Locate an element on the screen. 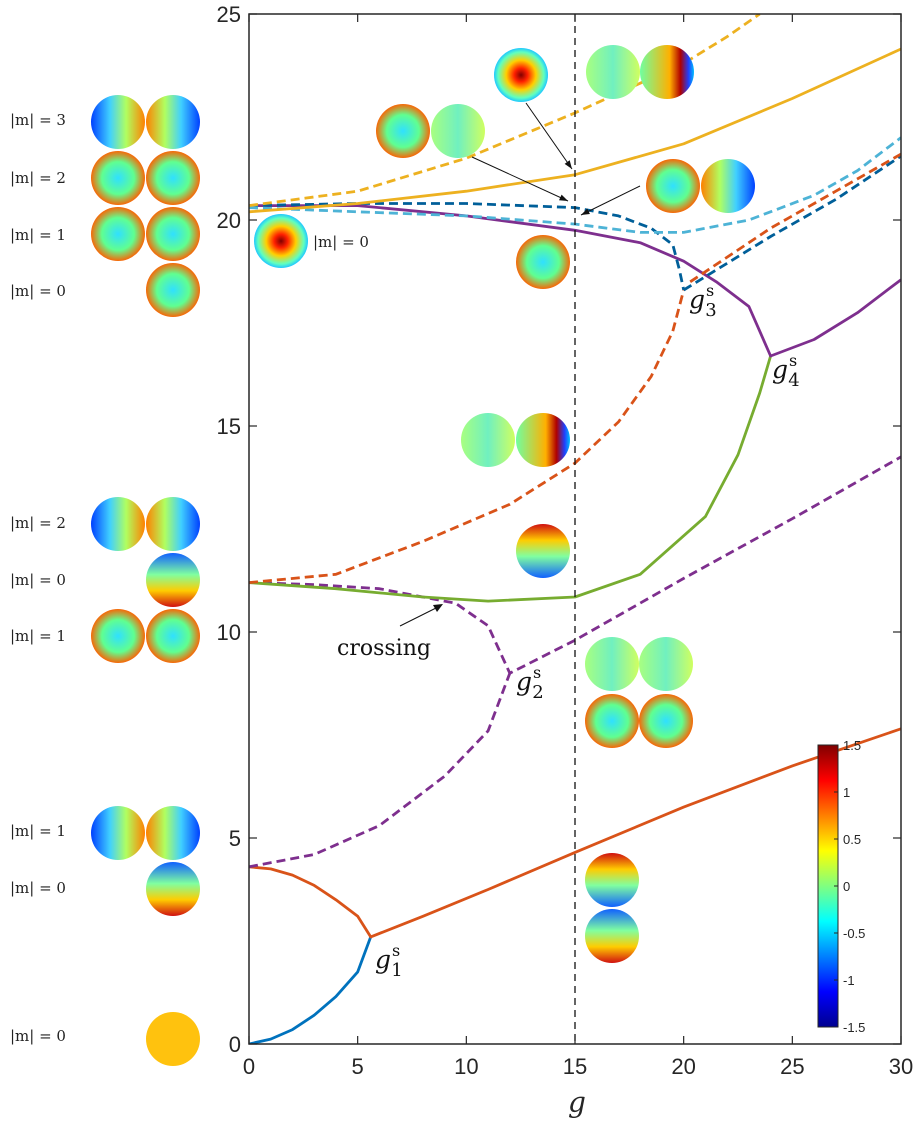 This screenshot has height=1134, width=922. y-tick-label: 25 is located at coordinates (229, 14).